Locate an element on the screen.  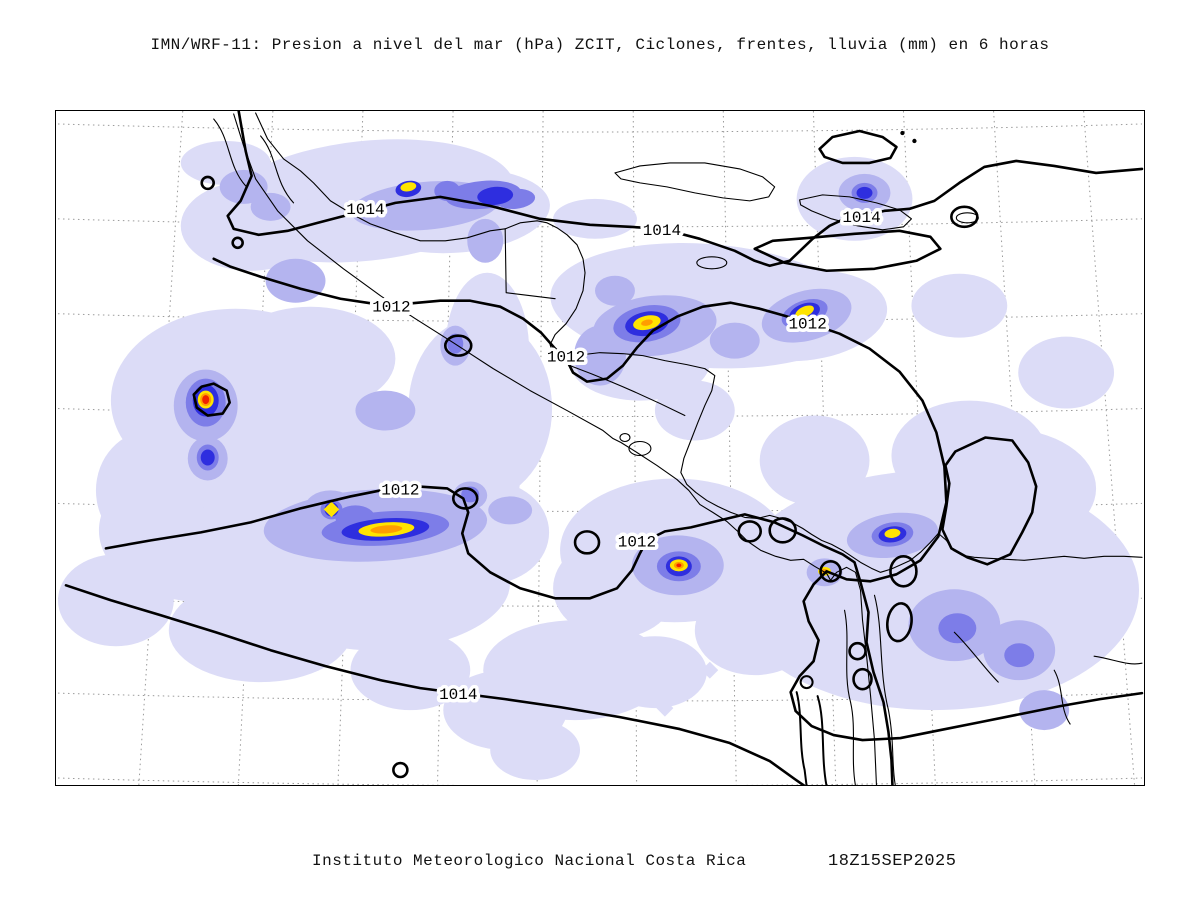
isobar-loop-hispaniola is located at coordinates (847, 251).